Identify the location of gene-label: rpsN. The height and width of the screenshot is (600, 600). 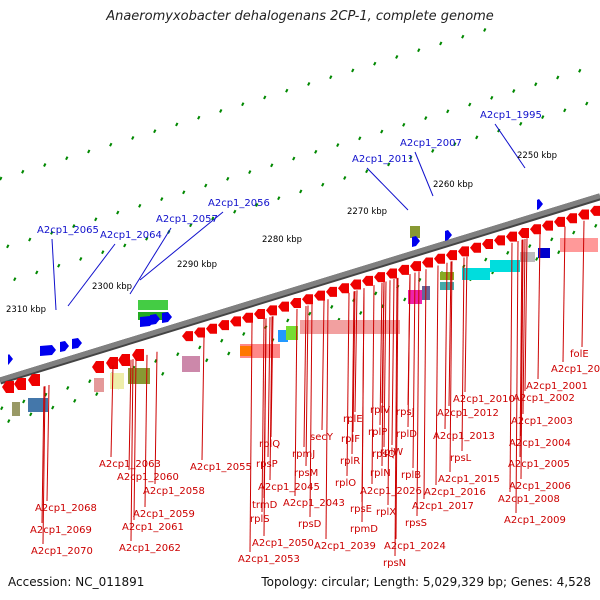
(394, 563).